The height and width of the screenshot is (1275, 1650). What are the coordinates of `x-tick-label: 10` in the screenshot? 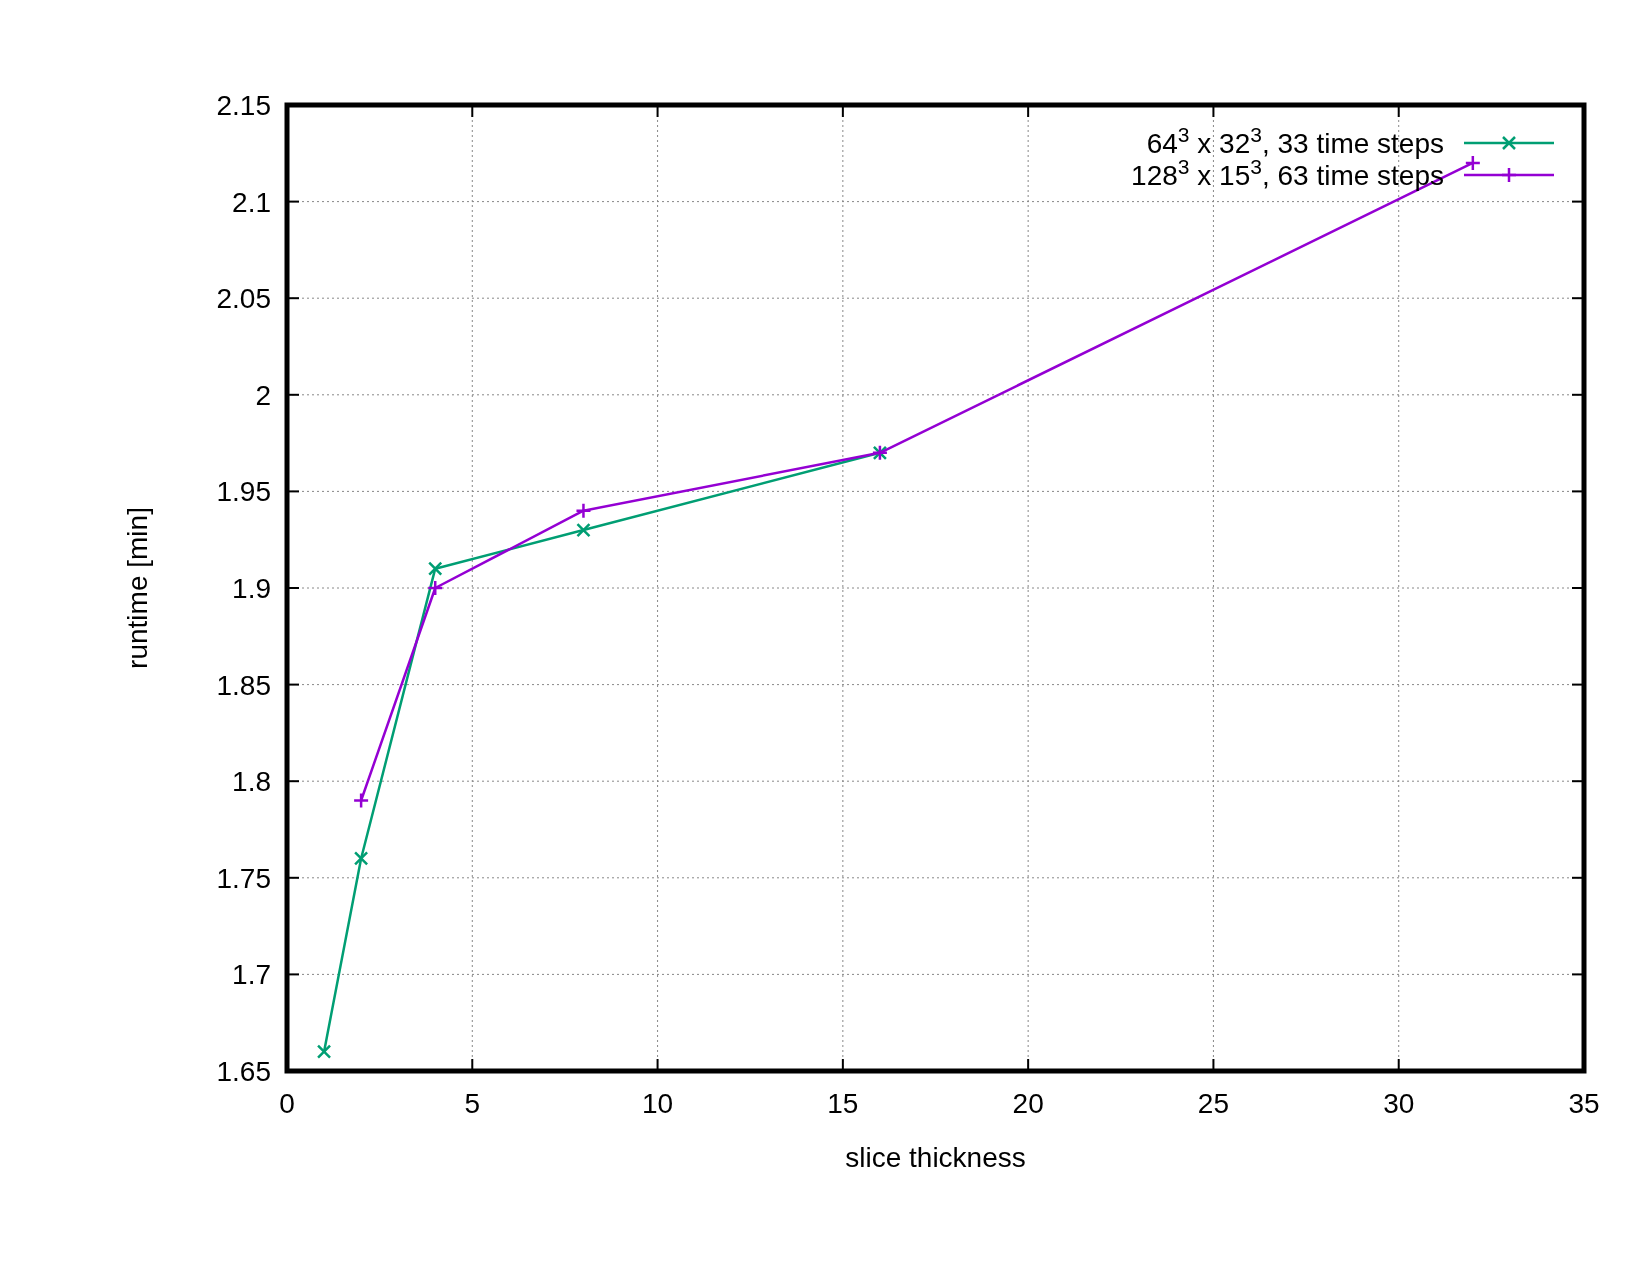 It's located at (657, 1103).